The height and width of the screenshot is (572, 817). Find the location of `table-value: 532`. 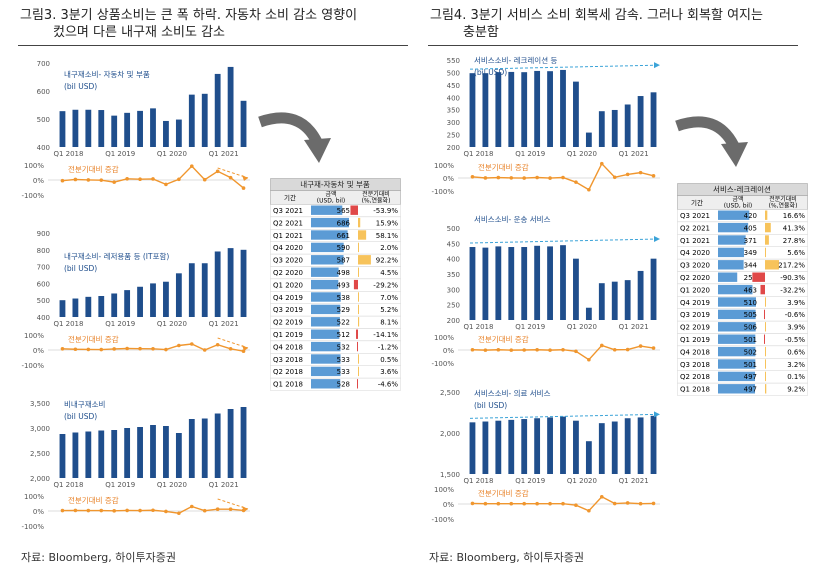

table-value: 532 is located at coordinates (343, 347).